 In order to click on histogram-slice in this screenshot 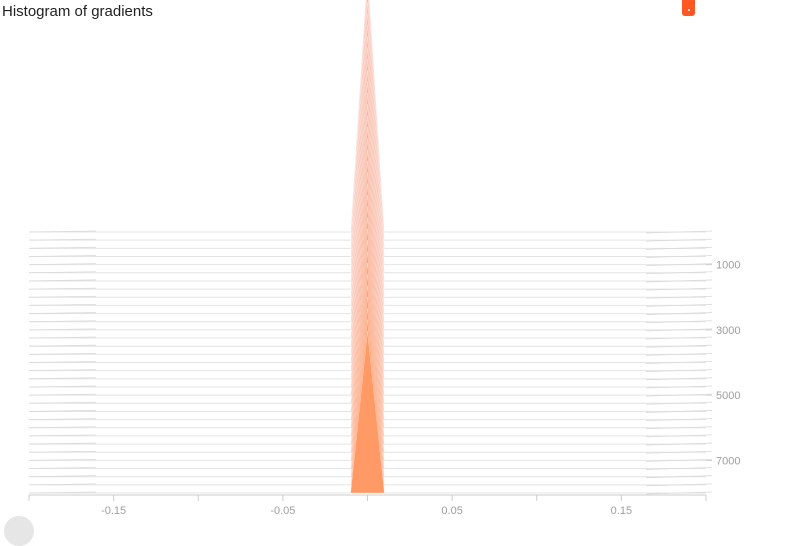, I will do `click(367, 412)`.